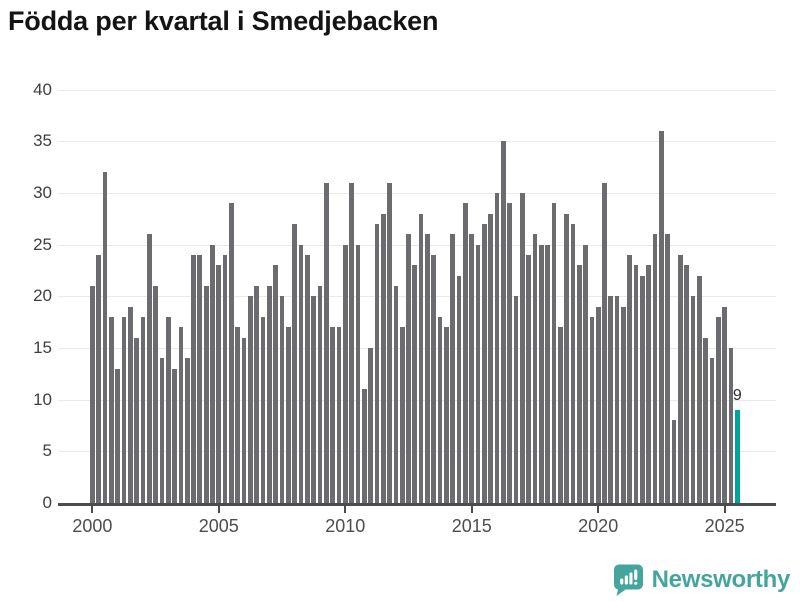  I want to click on bar-2004-q3, so click(206, 394).